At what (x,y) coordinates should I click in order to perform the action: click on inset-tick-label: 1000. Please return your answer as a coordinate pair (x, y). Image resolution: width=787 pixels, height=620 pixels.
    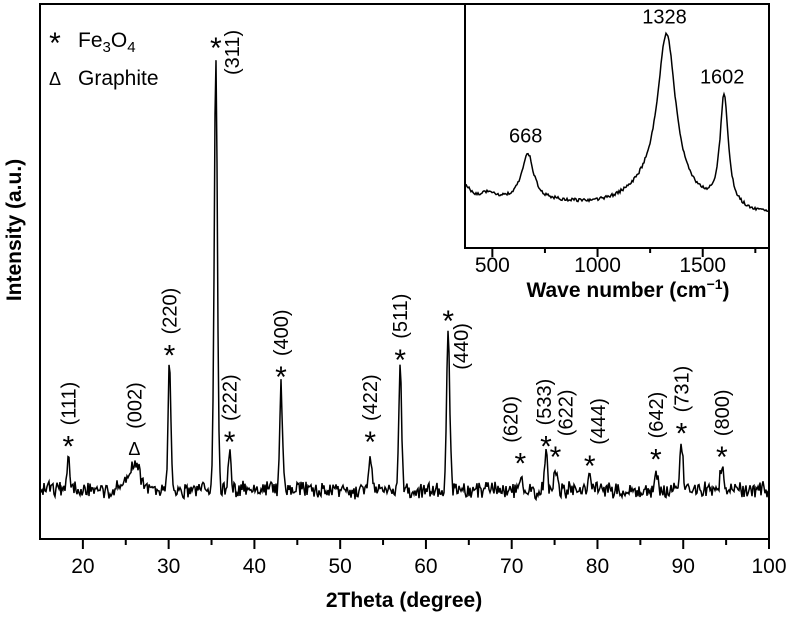
    Looking at the image, I should click on (597, 265).